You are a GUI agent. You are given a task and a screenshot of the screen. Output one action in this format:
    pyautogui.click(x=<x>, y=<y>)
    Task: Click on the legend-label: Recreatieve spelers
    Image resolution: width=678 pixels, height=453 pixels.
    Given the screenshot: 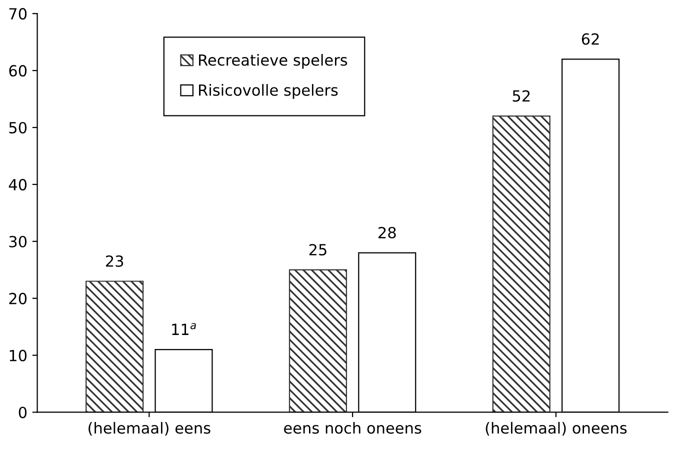 What is the action you would take?
    pyautogui.click(x=273, y=61)
    